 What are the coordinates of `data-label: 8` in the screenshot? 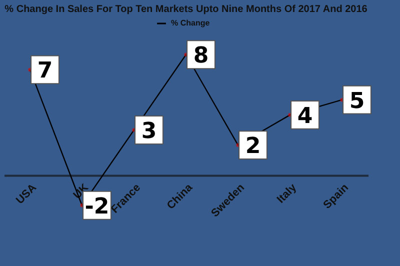 It's located at (201, 56).